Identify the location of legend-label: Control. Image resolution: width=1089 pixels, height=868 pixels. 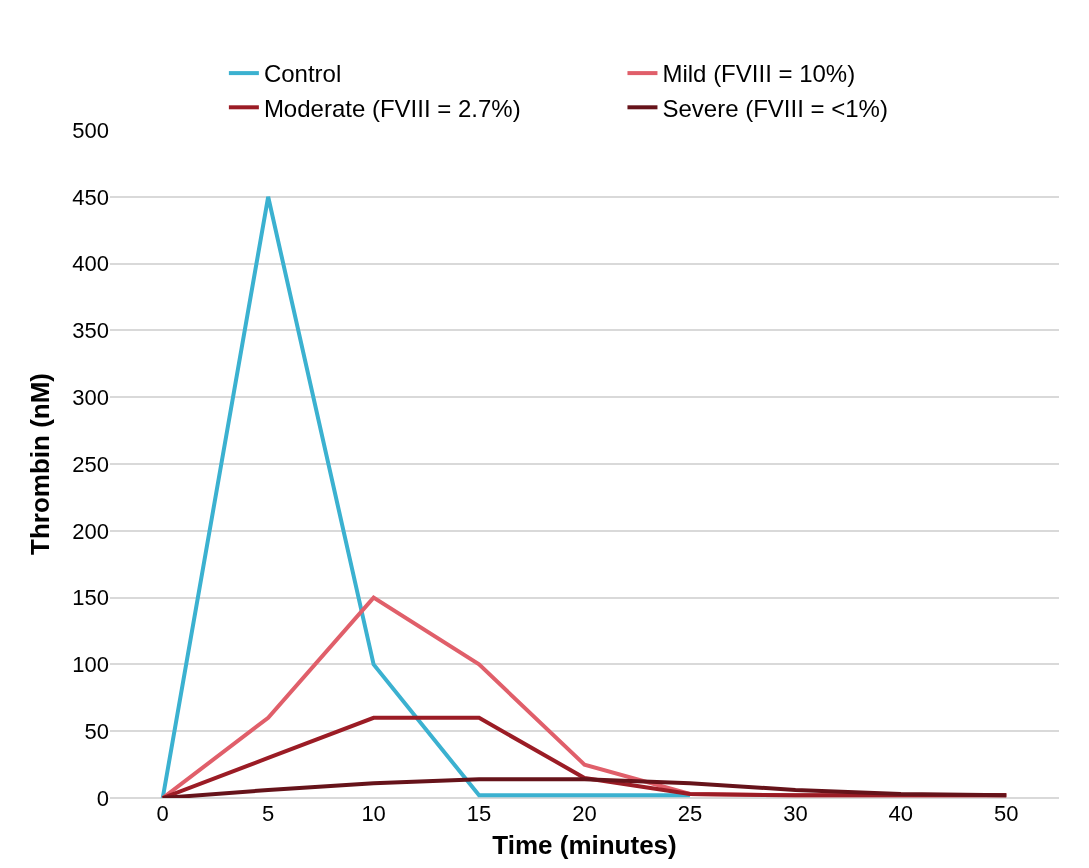
(302, 74).